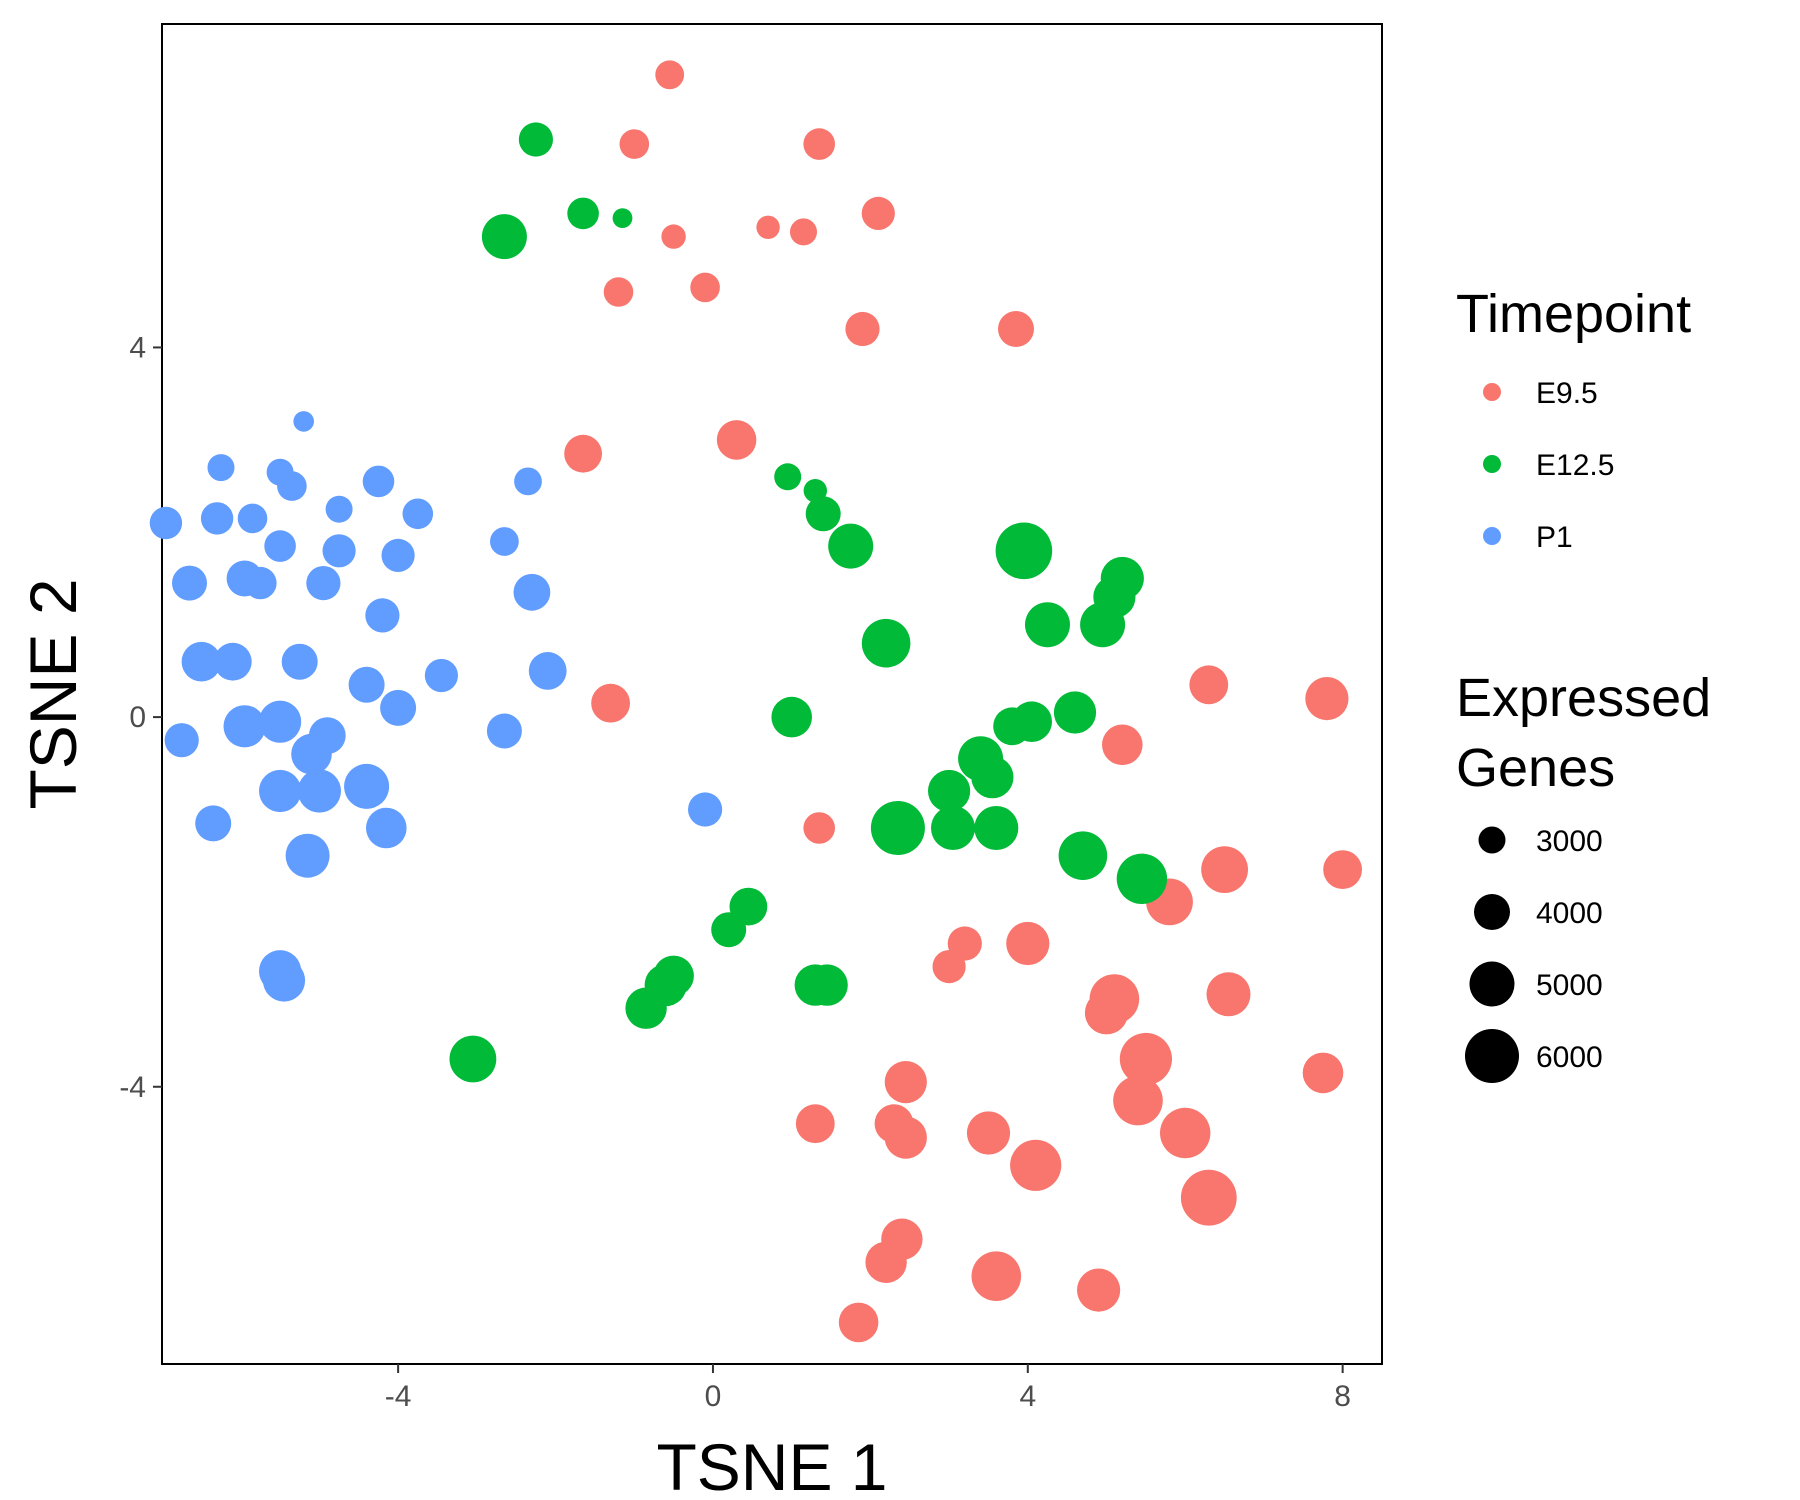 This screenshot has height=1500, width=1800. What do you see at coordinates (1492, 392) in the screenshot?
I see `legend-key-E9.5` at bounding box center [1492, 392].